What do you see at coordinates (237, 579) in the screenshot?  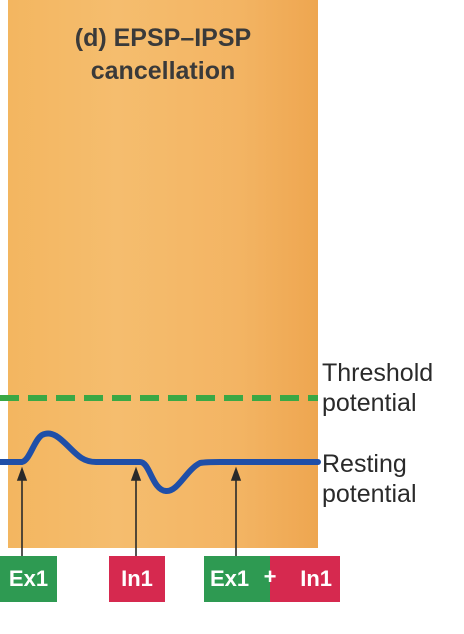 I see `combined-ex1-box: Ex1` at bounding box center [237, 579].